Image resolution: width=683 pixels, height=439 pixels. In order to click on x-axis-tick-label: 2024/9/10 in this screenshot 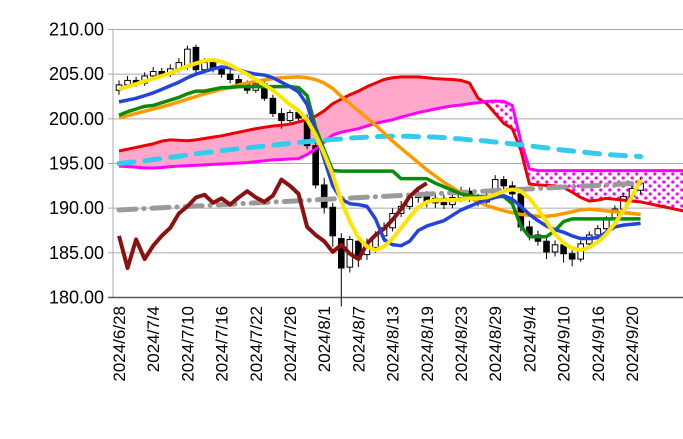, I will do `click(564, 344)`.